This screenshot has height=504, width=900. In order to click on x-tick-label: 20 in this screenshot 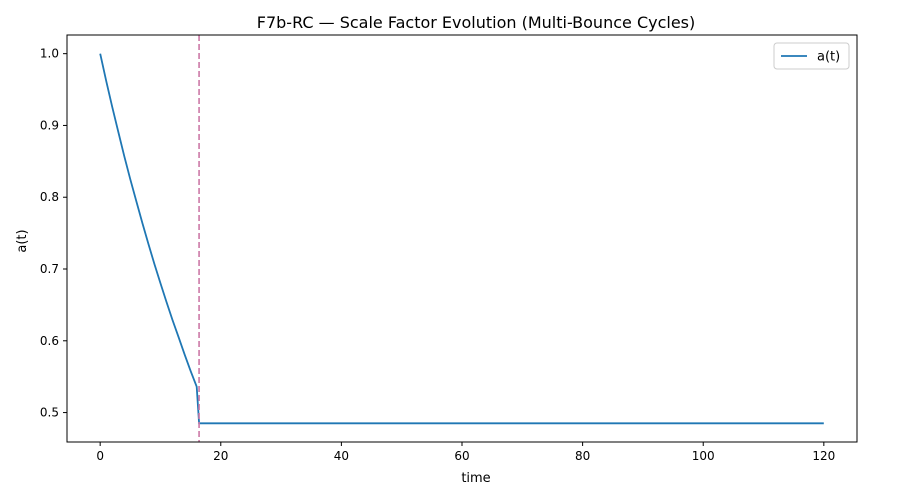, I will do `click(220, 456)`.